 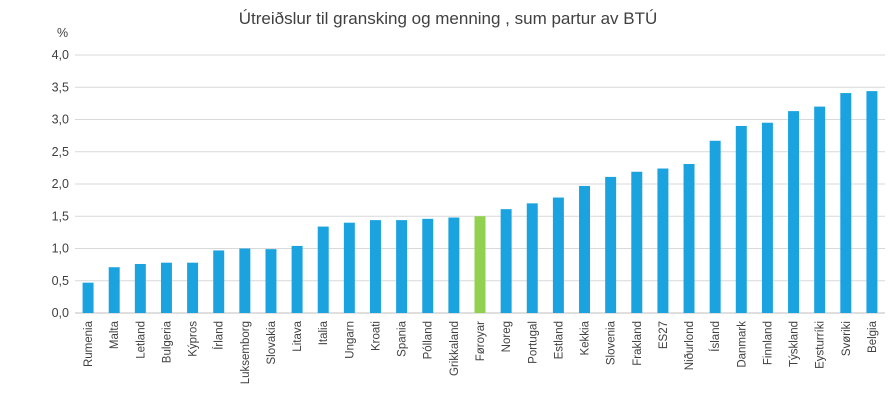 What do you see at coordinates (60, 152) in the screenshot?
I see `y-tick-label: 2,5` at bounding box center [60, 152].